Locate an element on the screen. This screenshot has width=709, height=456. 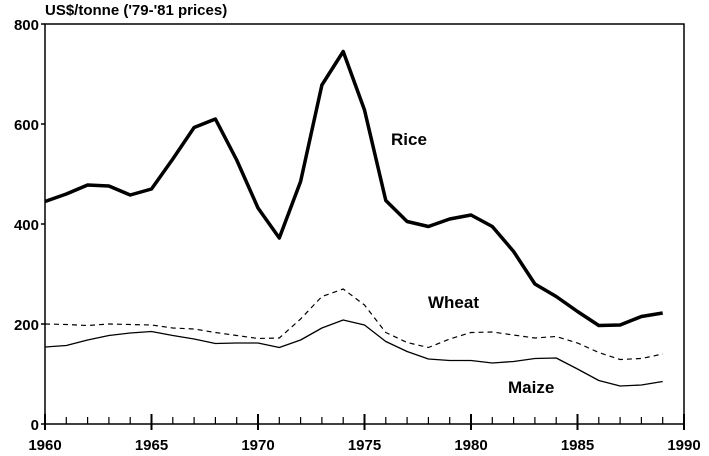
series-label-rice: Rice is located at coordinates (409, 139).